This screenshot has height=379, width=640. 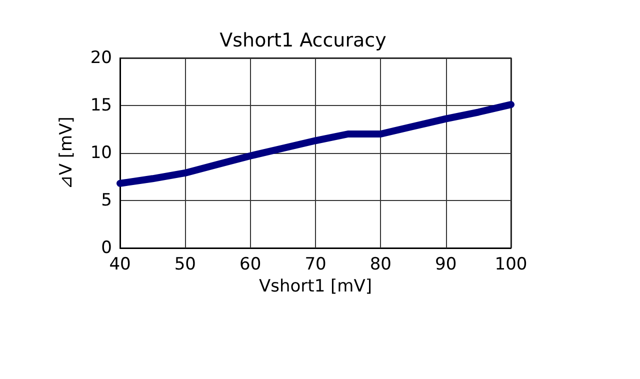 What do you see at coordinates (511, 264) in the screenshot?
I see `x-tick-label: 100` at bounding box center [511, 264].